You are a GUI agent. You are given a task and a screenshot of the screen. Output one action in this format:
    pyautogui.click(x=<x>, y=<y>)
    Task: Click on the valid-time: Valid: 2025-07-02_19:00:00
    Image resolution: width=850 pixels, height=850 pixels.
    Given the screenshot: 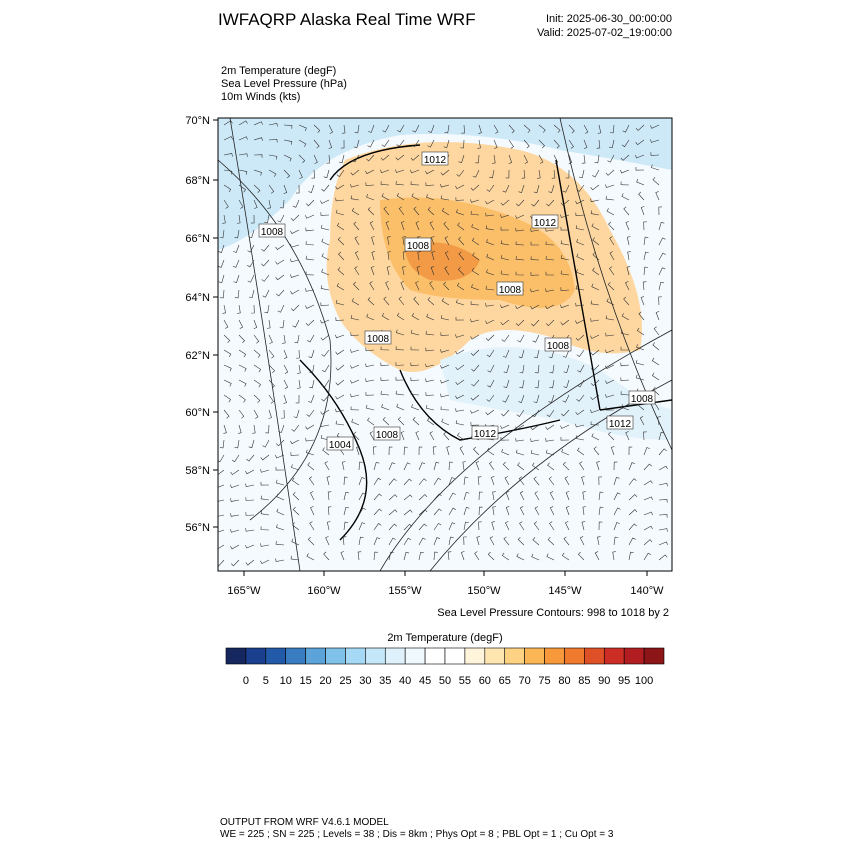 What is the action you would take?
    pyautogui.click(x=604, y=33)
    